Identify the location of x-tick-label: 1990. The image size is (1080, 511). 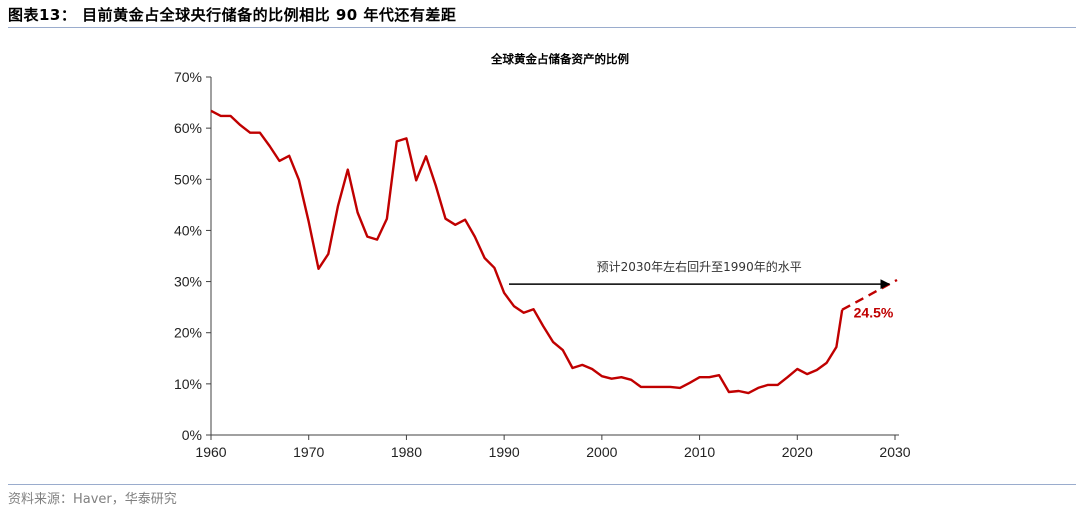
(504, 452).